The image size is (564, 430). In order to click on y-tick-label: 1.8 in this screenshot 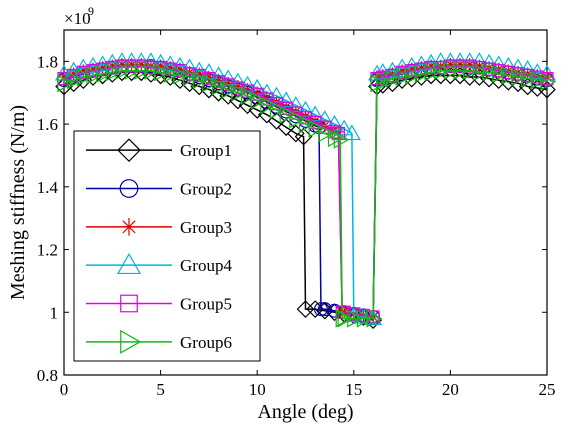, I will do `click(47, 61)`.